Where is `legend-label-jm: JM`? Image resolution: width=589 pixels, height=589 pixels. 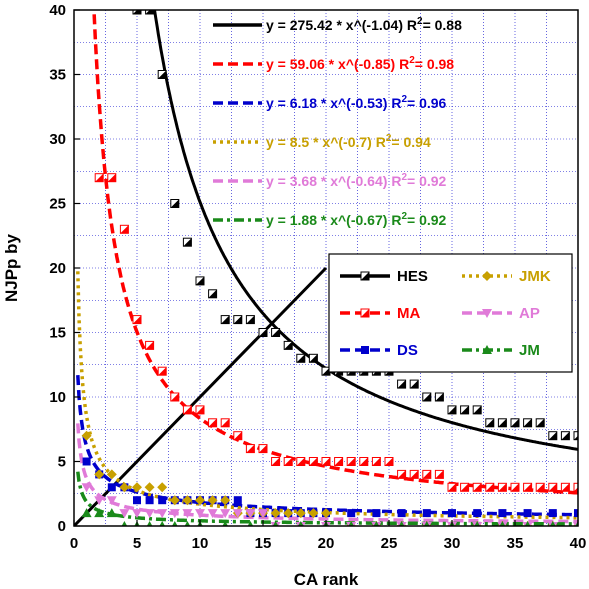
legend-label-jm: JM is located at coordinates (529, 350).